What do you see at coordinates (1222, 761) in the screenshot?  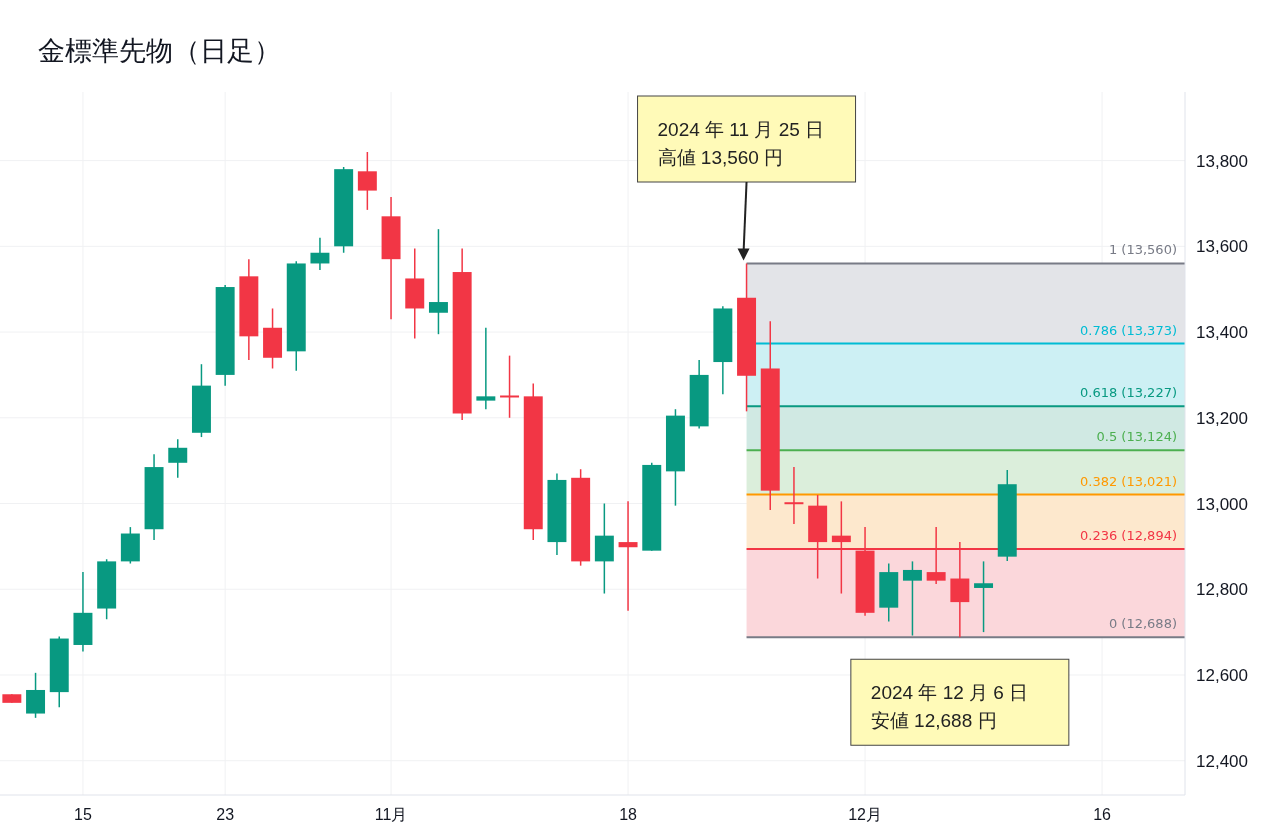 I see `y-tick-label: 12,400` at bounding box center [1222, 761].